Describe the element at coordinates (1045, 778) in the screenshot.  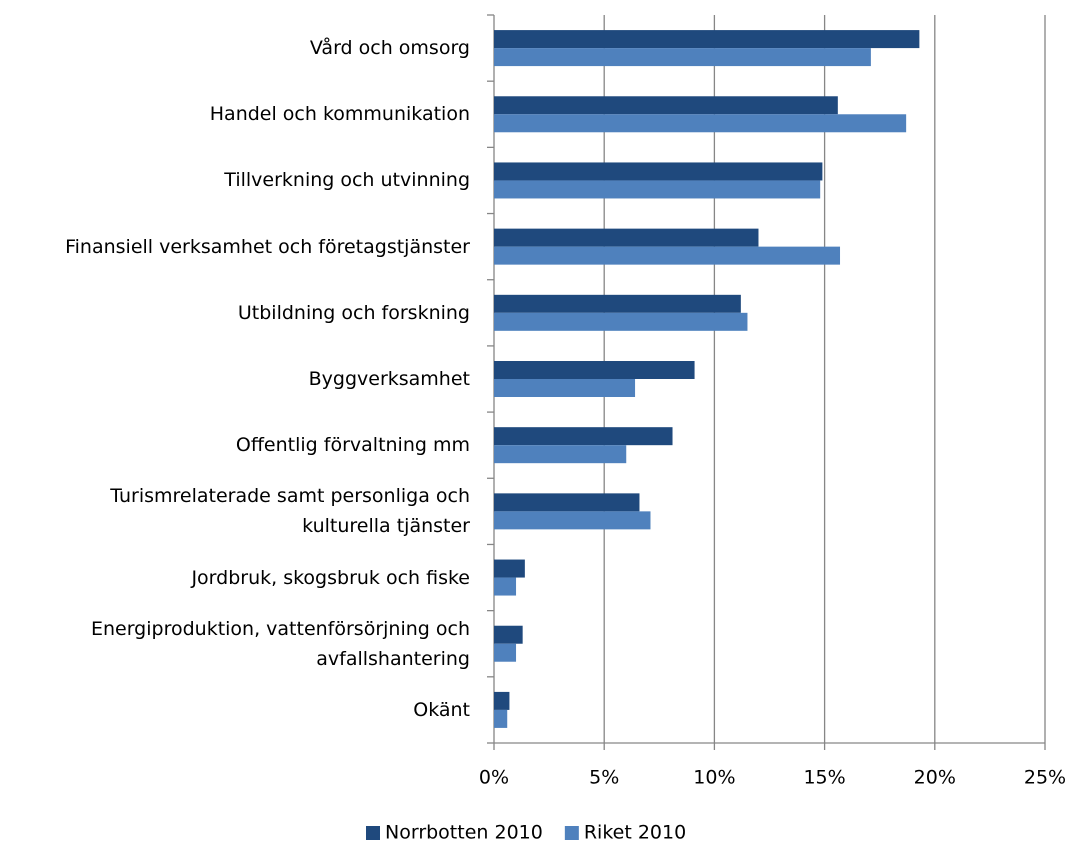
I see `x-tick-label: 25%` at that location.